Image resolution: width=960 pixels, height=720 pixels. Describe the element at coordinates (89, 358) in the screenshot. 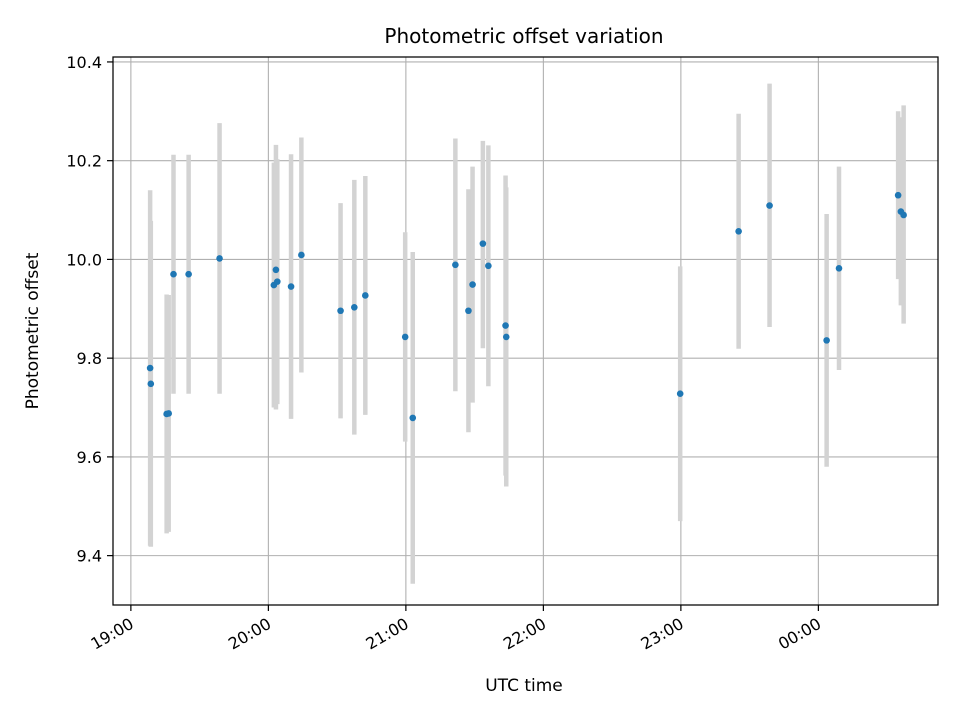

I see `y-tick-label: 9.8` at that location.